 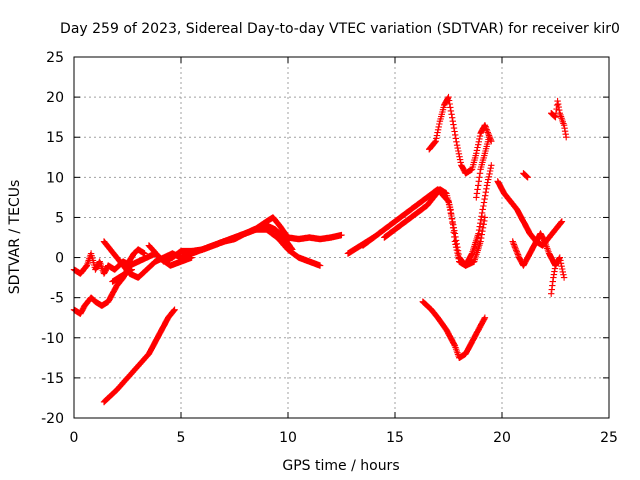 What do you see at coordinates (59, 259) in the screenshot?
I see `y-tick-label: 0` at bounding box center [59, 259].